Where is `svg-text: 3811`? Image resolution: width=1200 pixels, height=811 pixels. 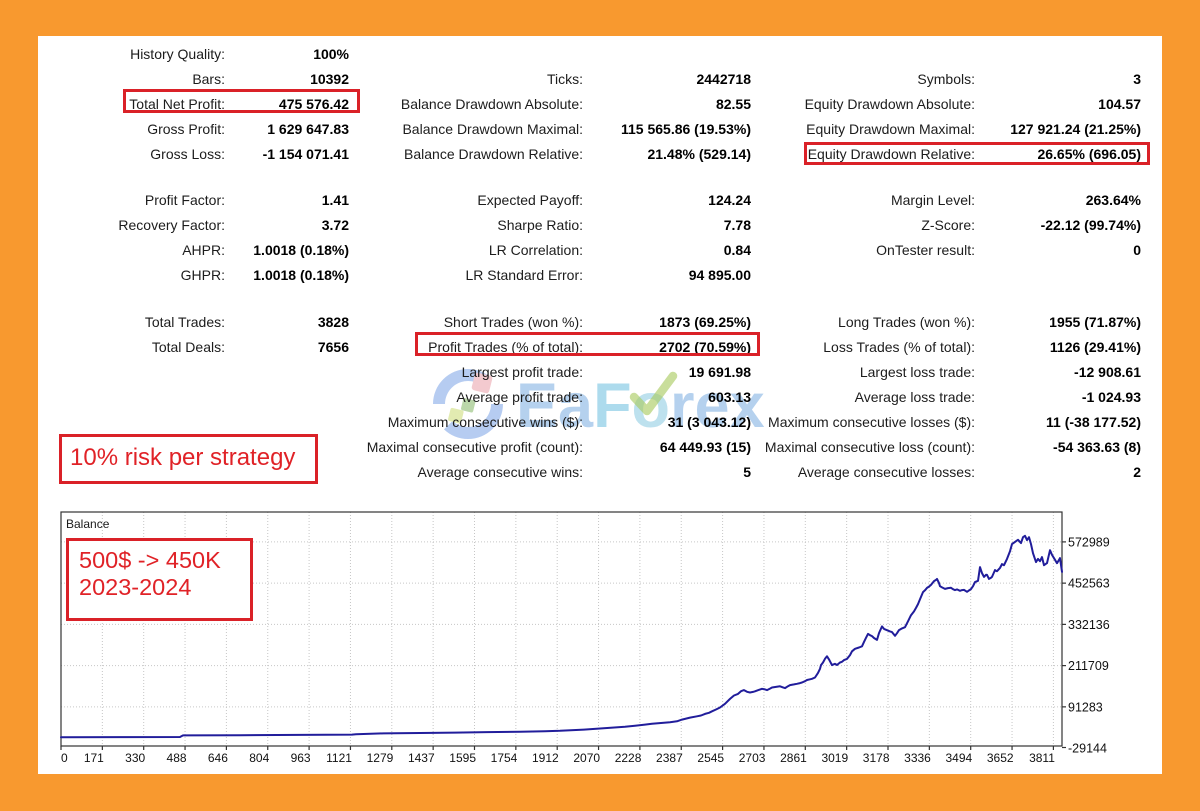
svg-text: 3811 is located at coordinates (1042, 758).